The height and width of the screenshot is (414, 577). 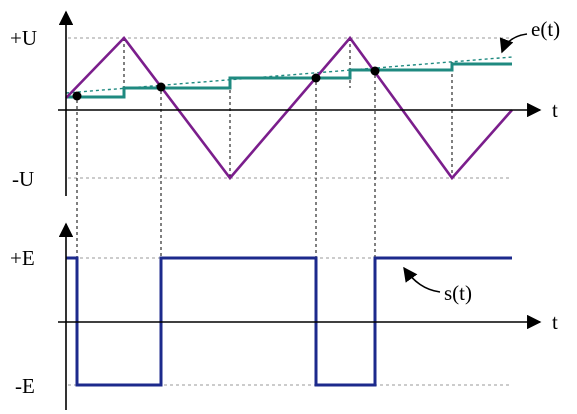 What do you see at coordinates (226, 83) in the screenshot?
I see `intersection-points` at bounding box center [226, 83].